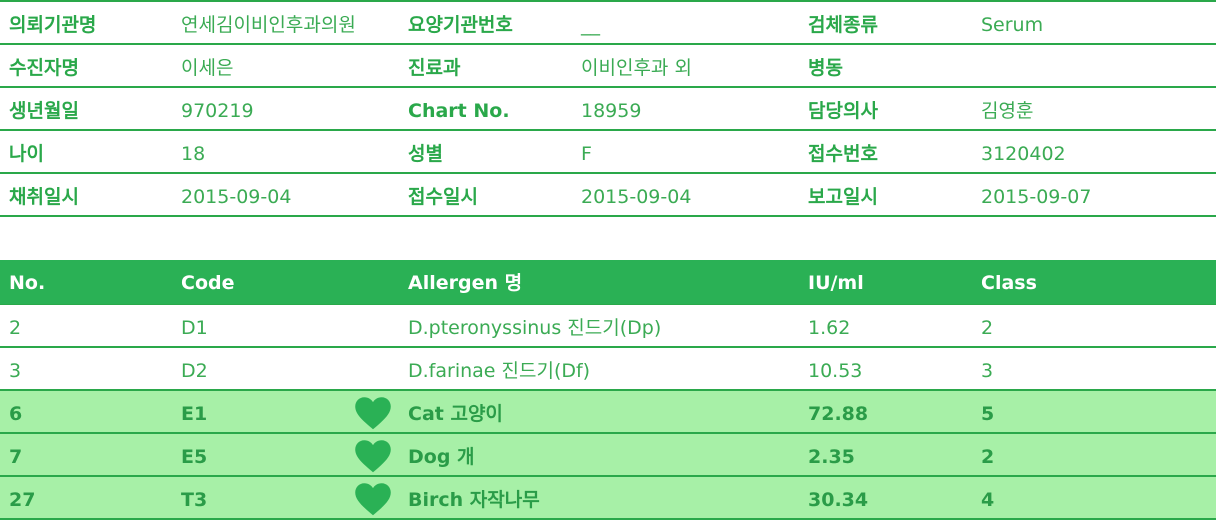  I want to click on result-no: 6, so click(16, 414).